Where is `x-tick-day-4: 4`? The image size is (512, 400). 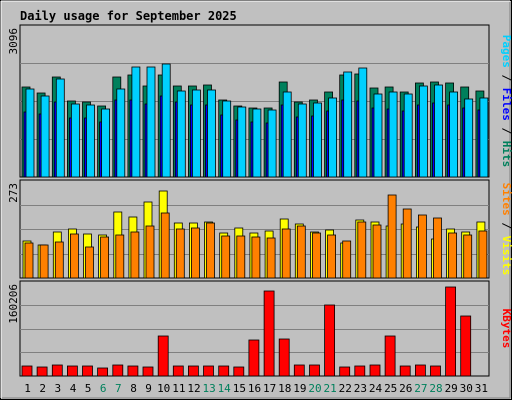 x-tick-day-4: 4 is located at coordinates (73, 388).